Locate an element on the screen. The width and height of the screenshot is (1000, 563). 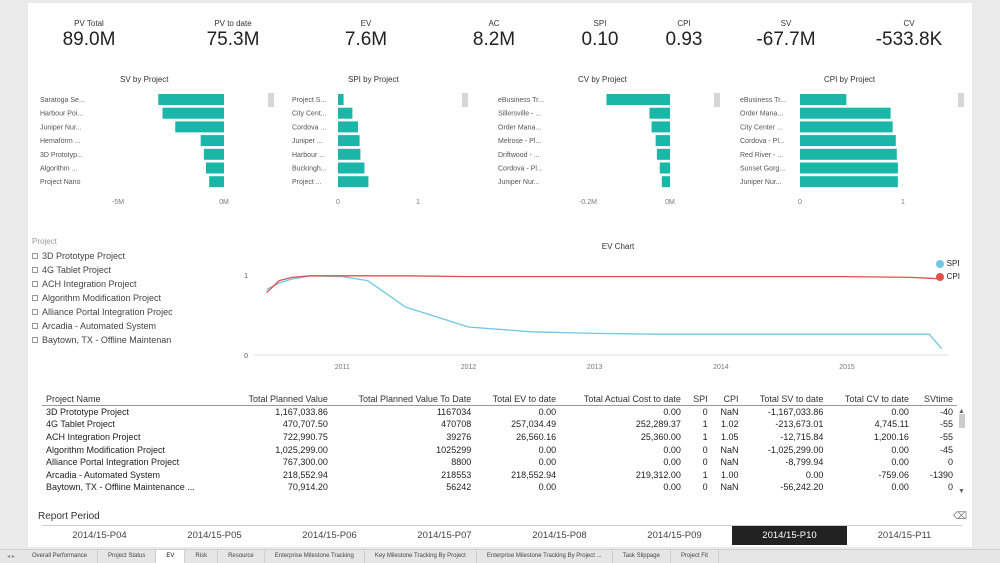
page-tab: Enterprise Milestone Tracking is located at coordinates (315, 556).